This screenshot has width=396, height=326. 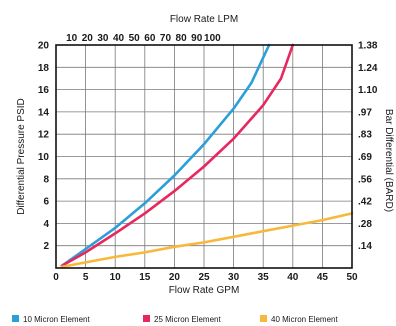 I want to click on y-right-tick-label: 1.10, so click(x=368, y=90).